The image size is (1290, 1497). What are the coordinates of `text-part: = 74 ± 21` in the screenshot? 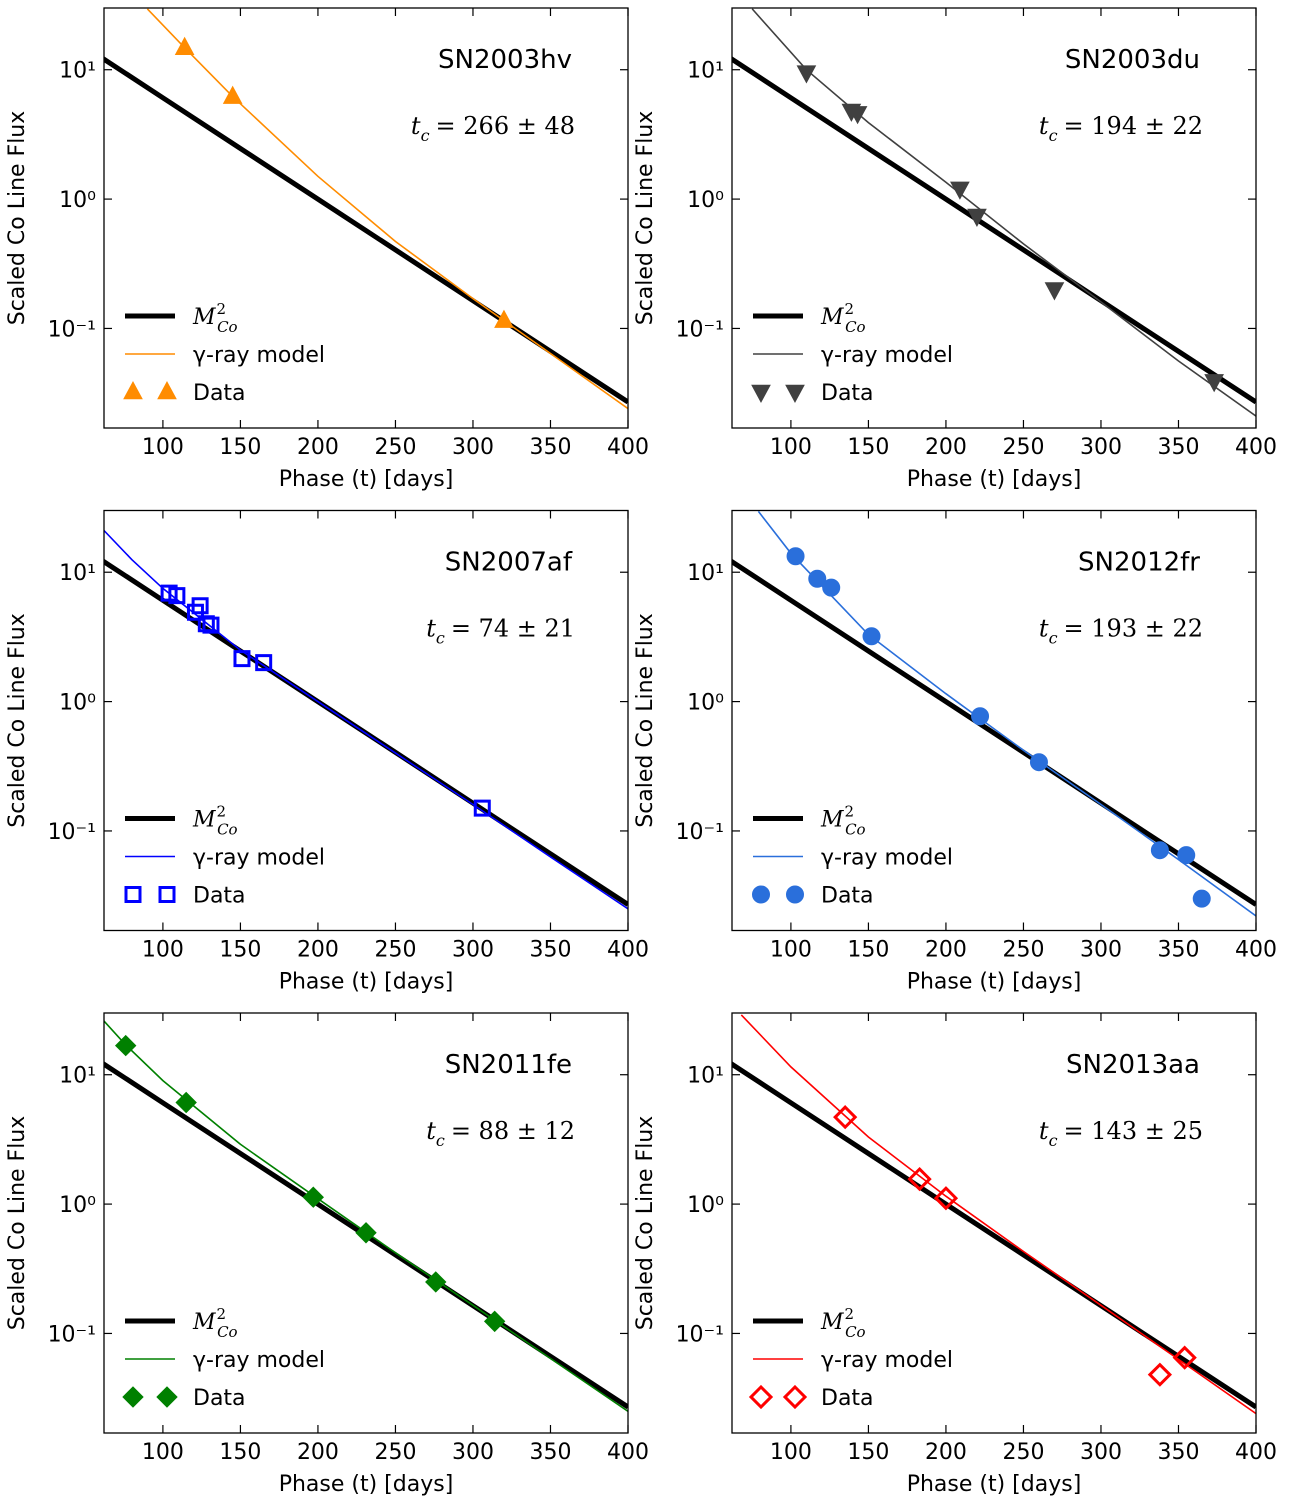 It's located at (513, 629).